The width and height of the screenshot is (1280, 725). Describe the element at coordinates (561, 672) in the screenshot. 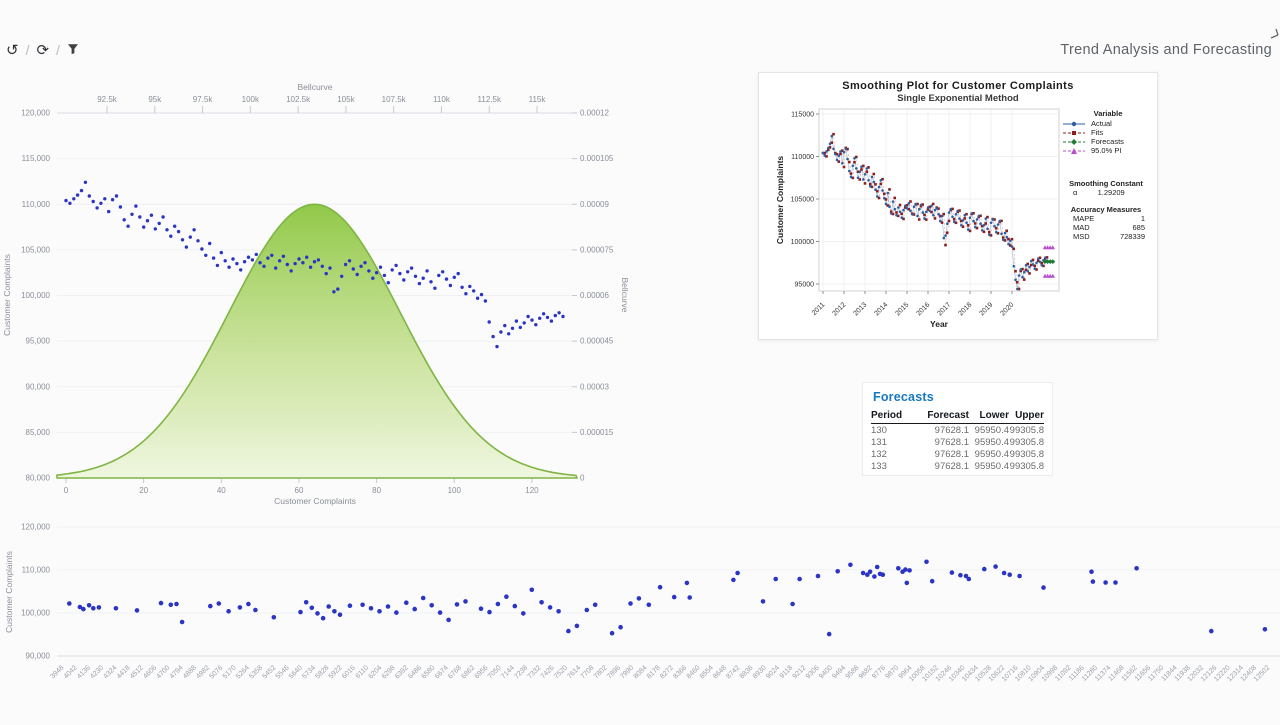

I see `x-tick-label: 7520` at that location.